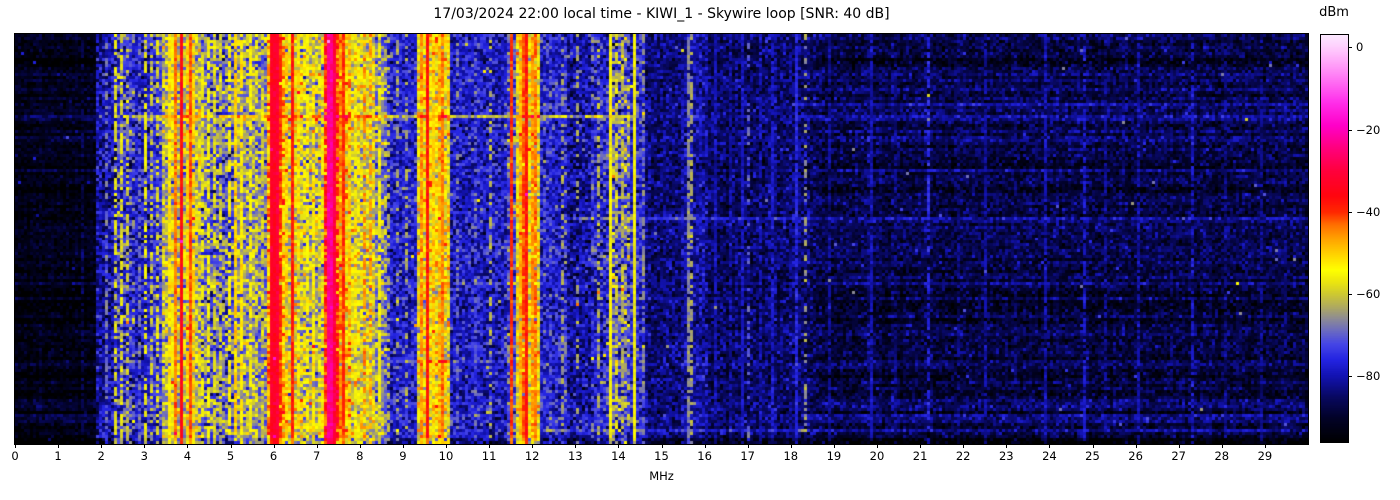 The image size is (1400, 500). What do you see at coordinates (575, 456) in the screenshot?
I see `x-tick-label: 13` at bounding box center [575, 456].